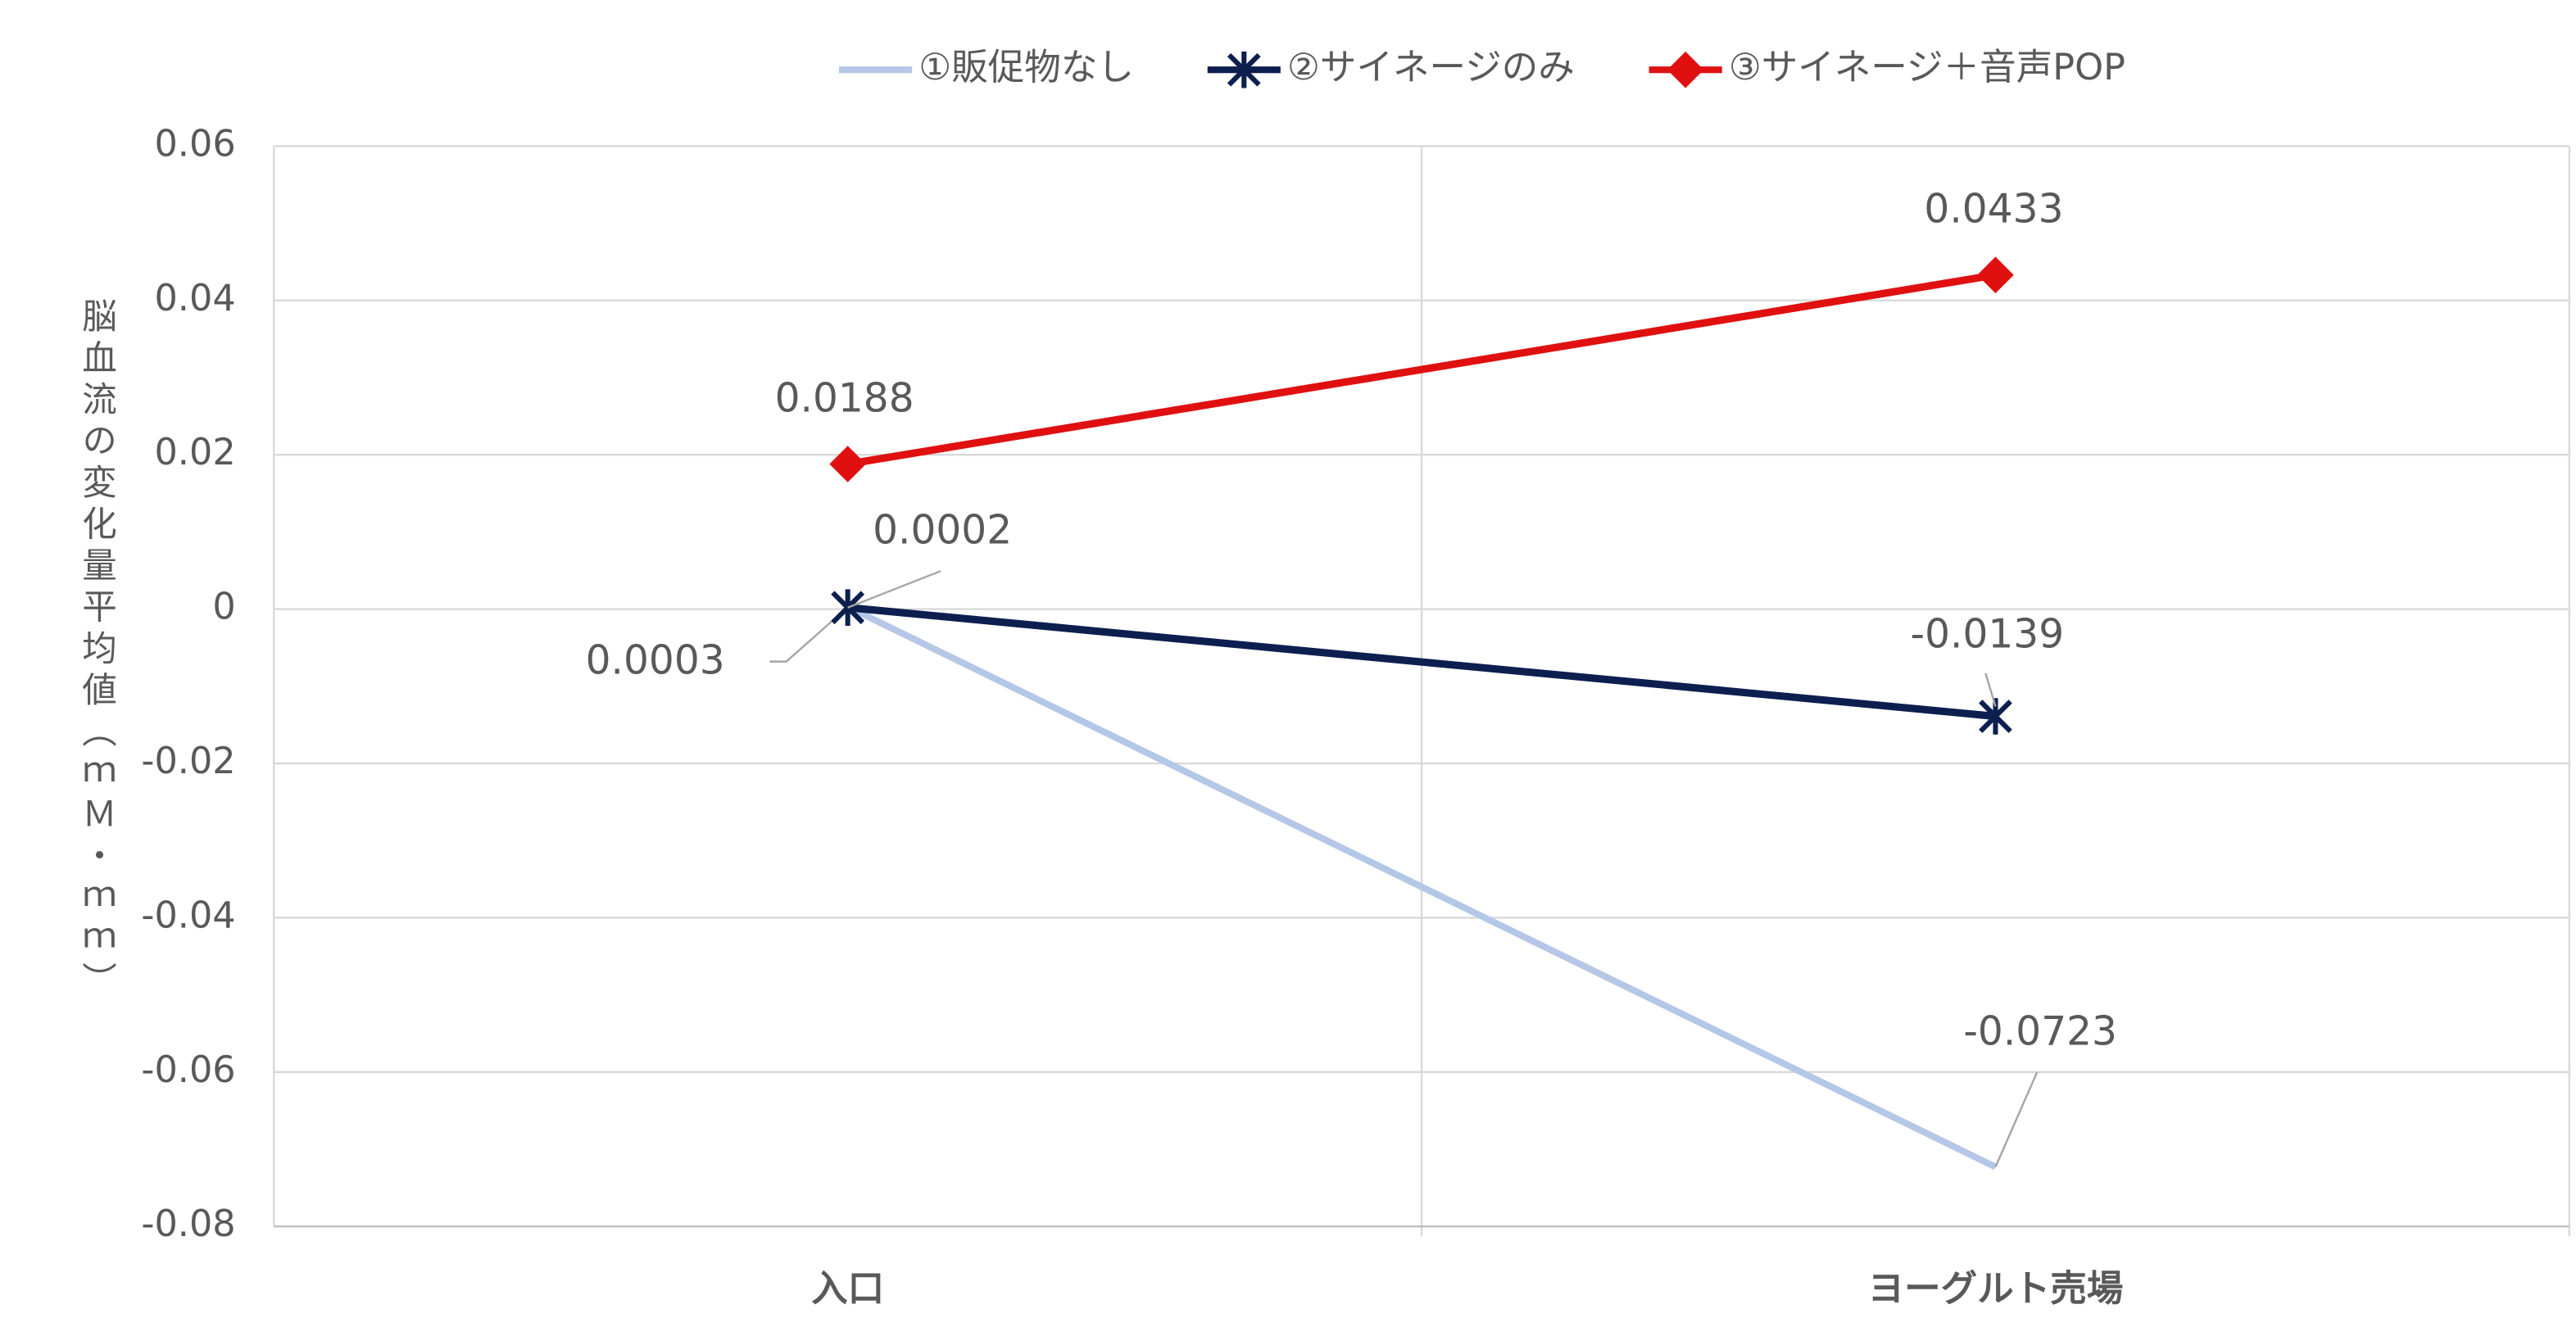  What do you see at coordinates (1988, 634) in the screenshot?
I see `data-label: -0.0139` at bounding box center [1988, 634].